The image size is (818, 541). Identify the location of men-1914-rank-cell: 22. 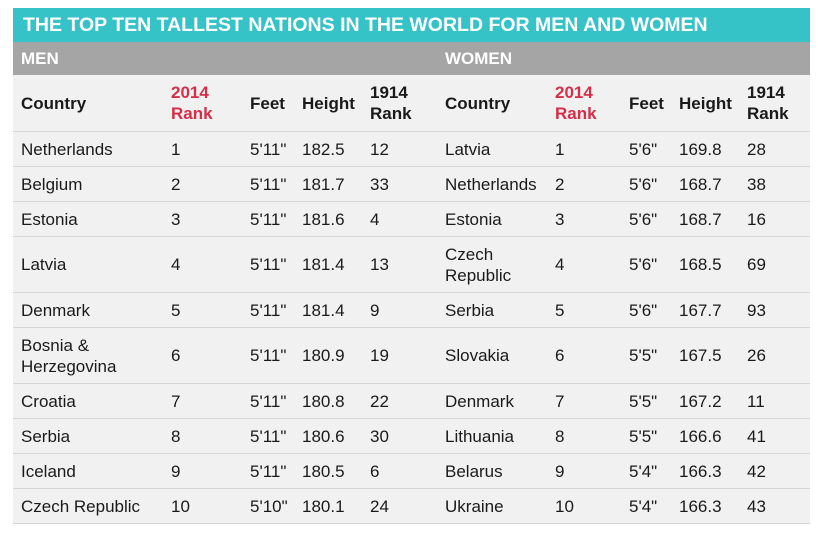
(399, 401).